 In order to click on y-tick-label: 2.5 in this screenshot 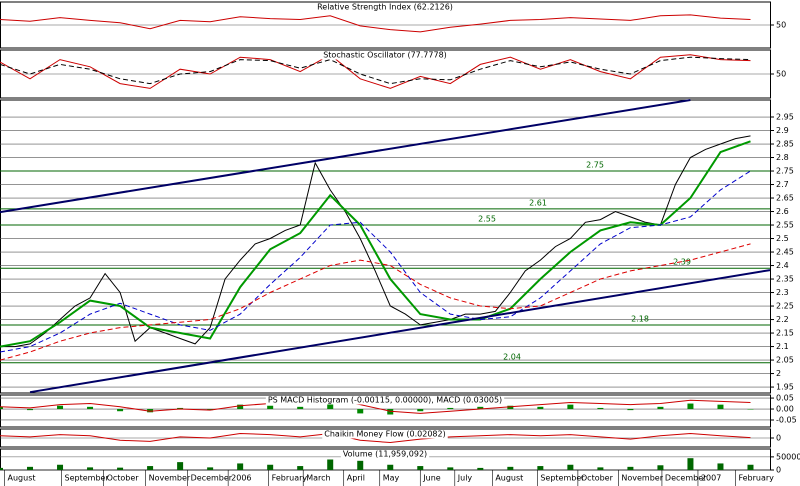, I will do `click(782, 238)`.